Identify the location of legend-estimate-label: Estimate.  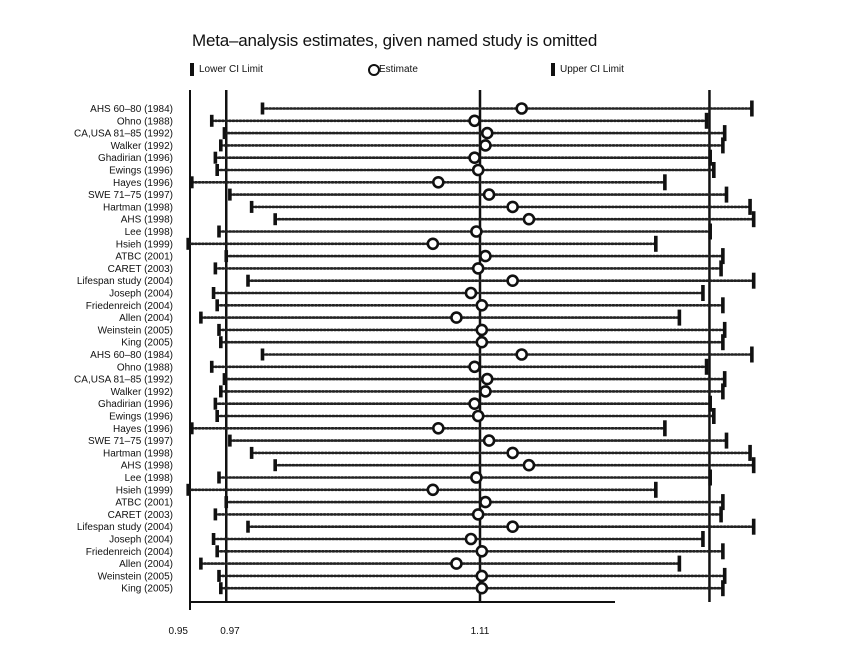
(398, 69).